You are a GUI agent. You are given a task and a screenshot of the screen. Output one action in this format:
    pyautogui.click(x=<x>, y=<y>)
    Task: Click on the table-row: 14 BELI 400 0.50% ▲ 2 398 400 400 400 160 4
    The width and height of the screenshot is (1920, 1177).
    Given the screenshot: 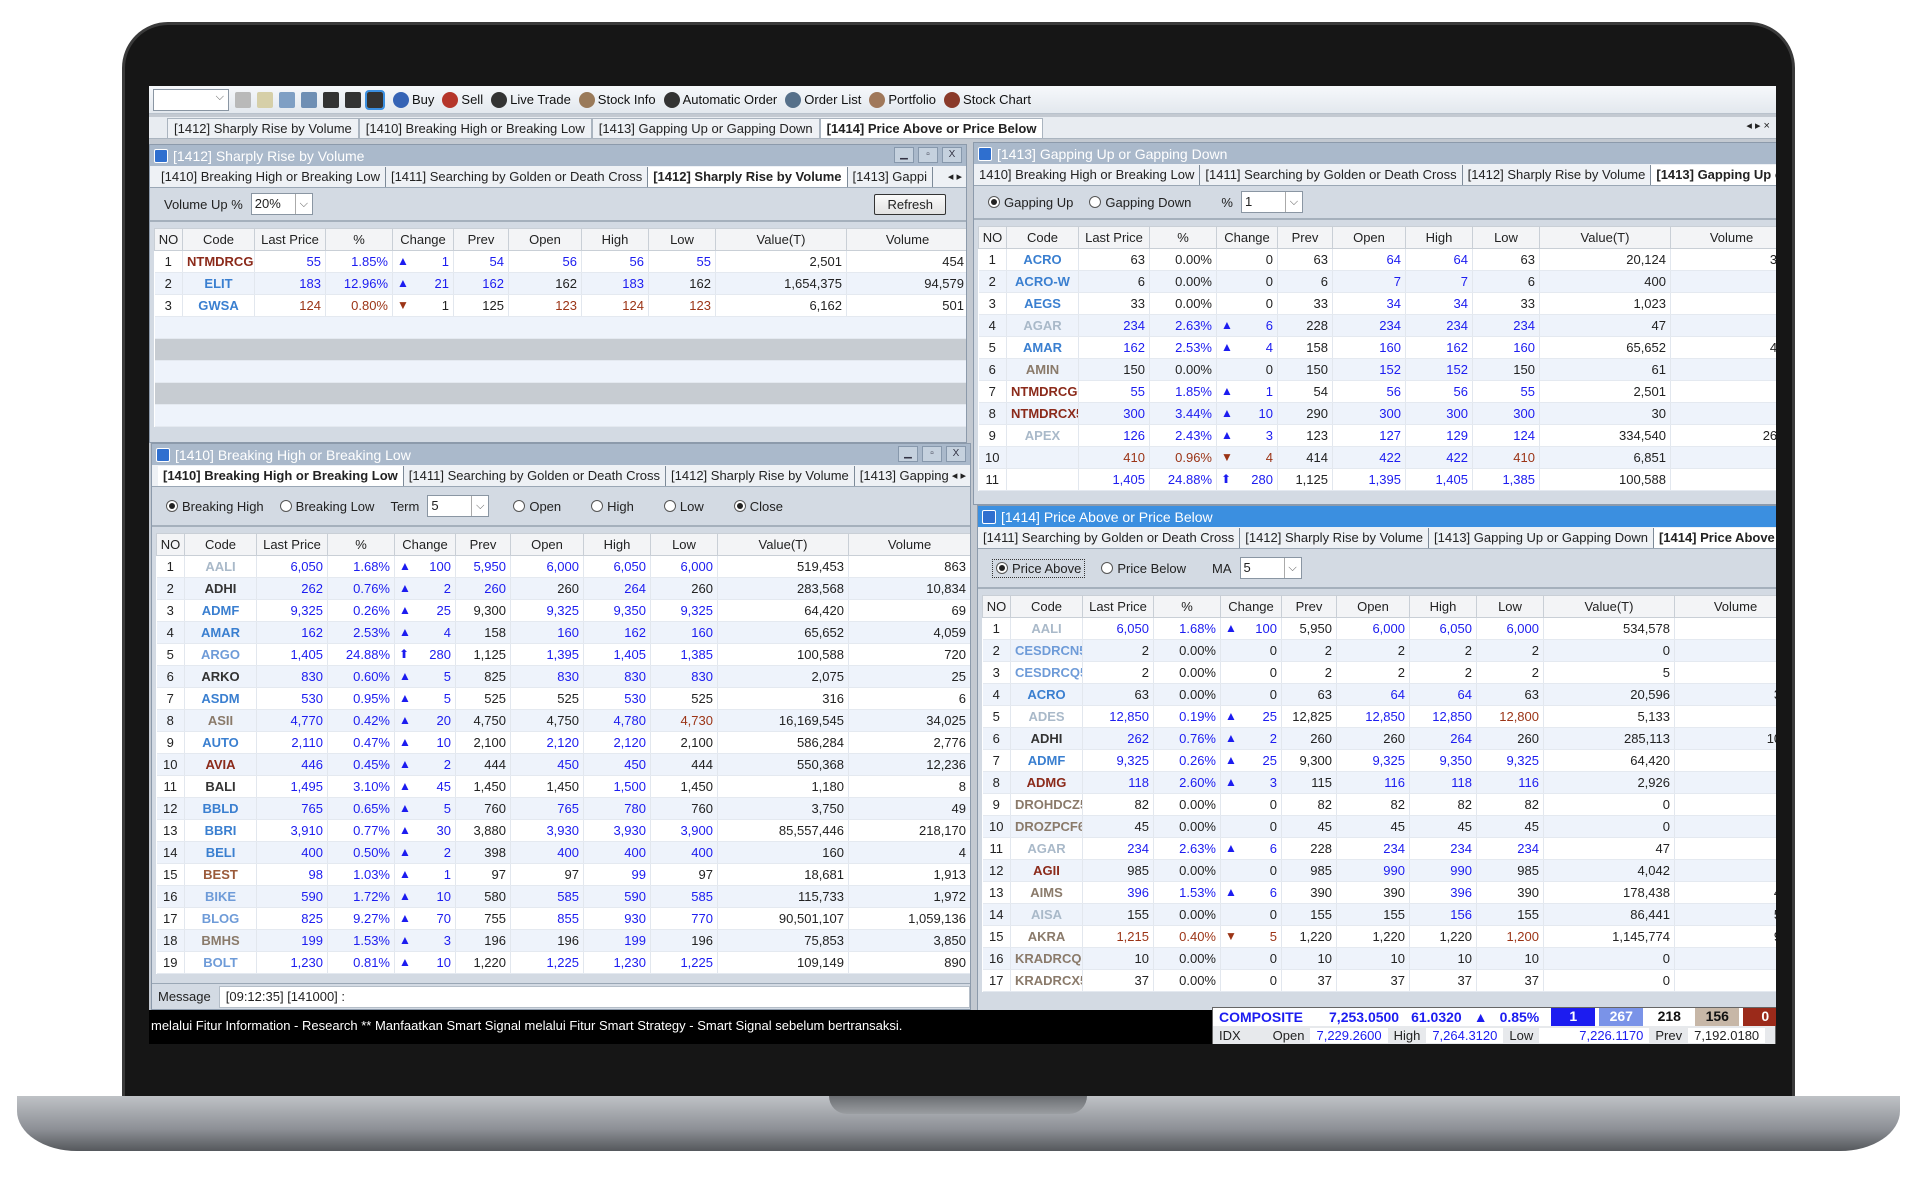 What is the action you would take?
    pyautogui.click(x=563, y=852)
    